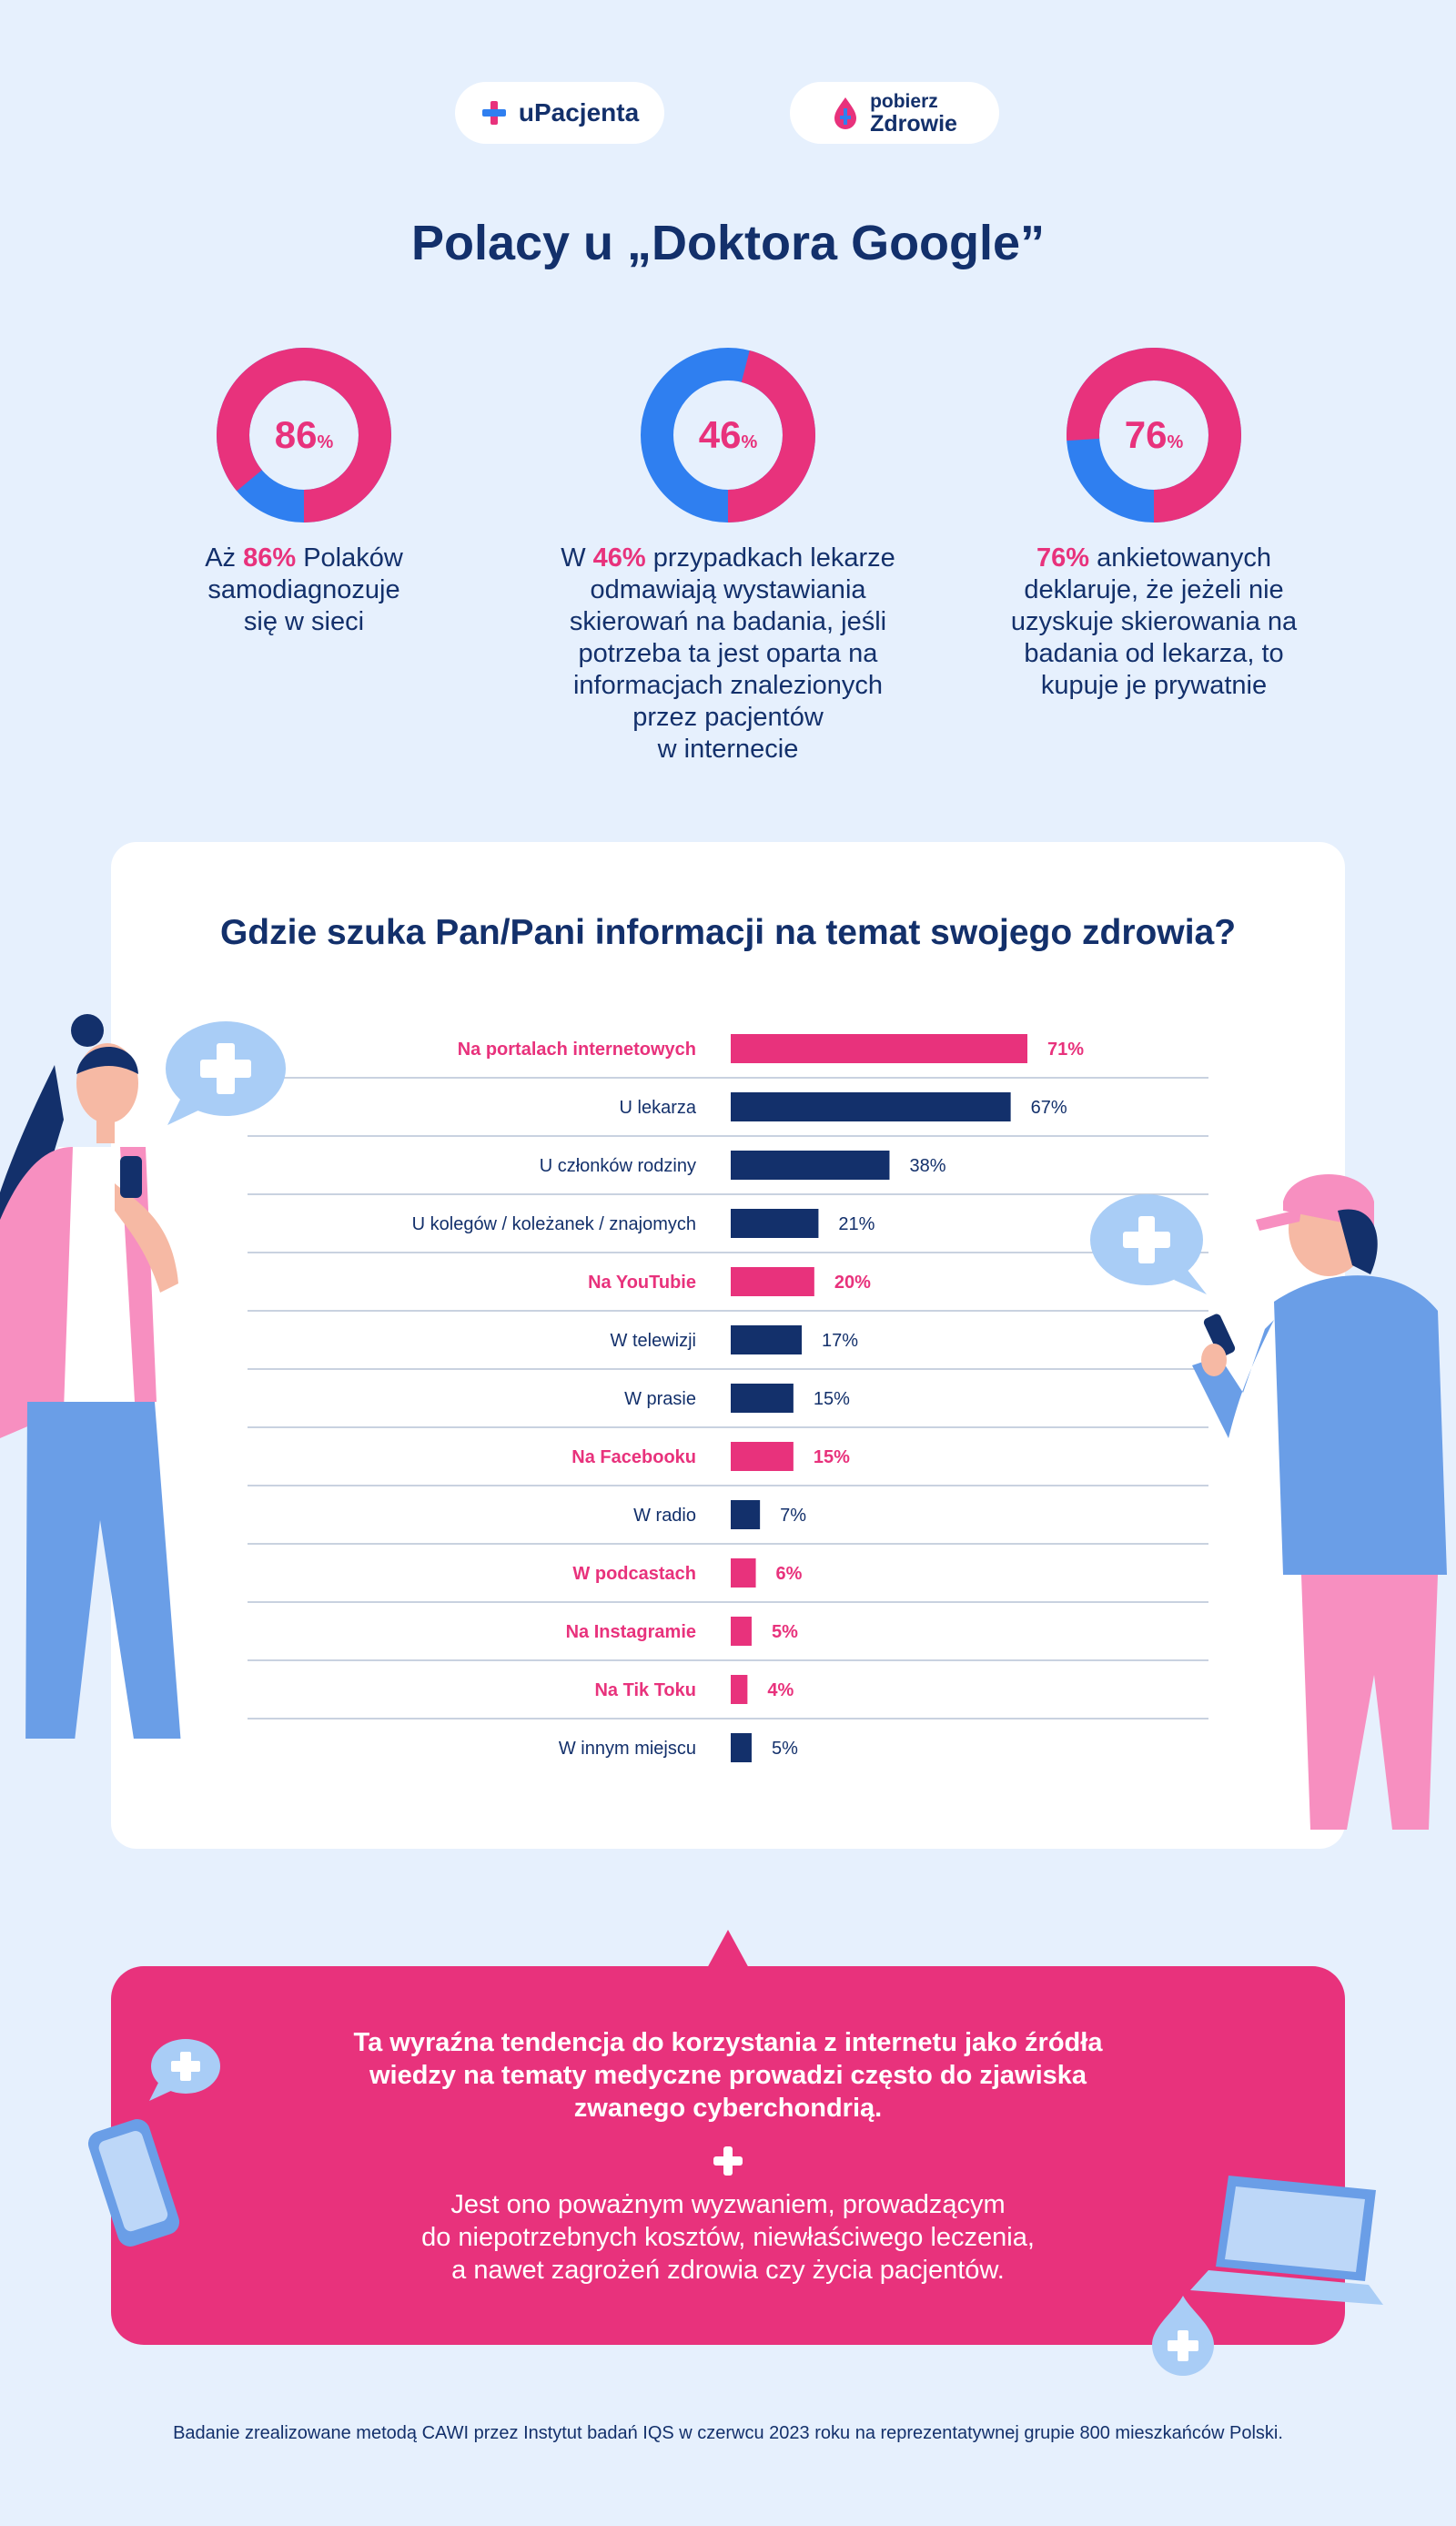 The image size is (1456, 2526). What do you see at coordinates (770, 558) in the screenshot?
I see `stat-text-part: przypadkach lekarze` at bounding box center [770, 558].